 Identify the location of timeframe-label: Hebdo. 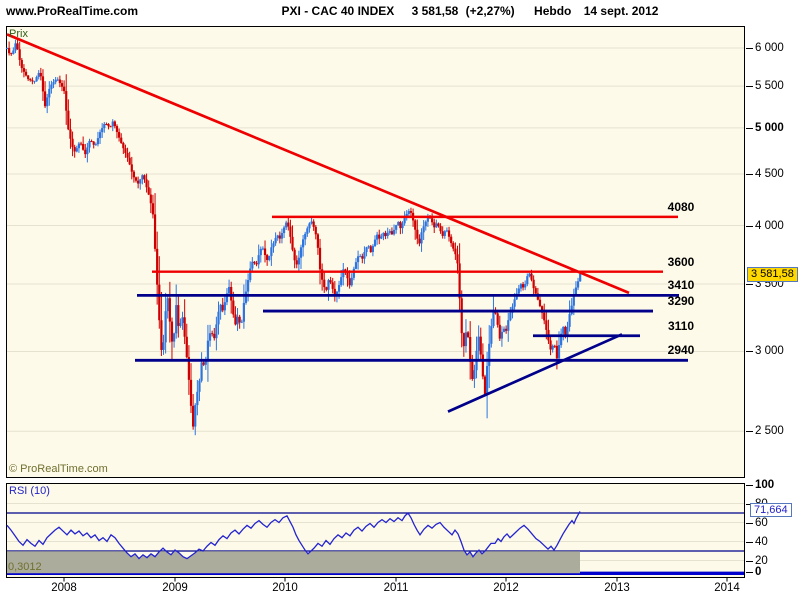
(553, 11).